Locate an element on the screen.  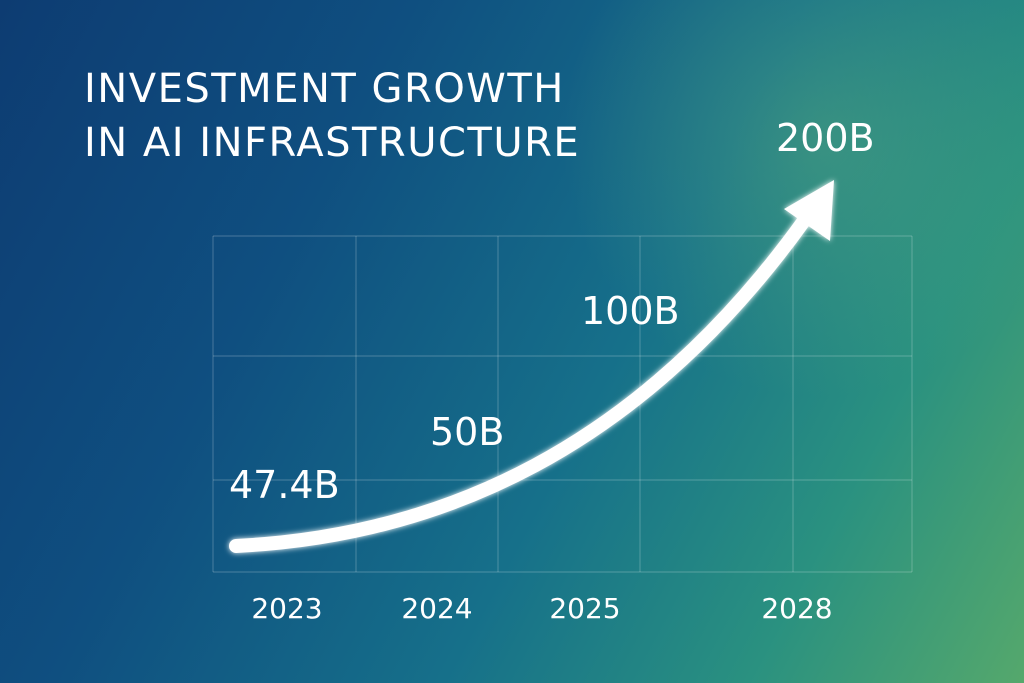
x-tick-2025: 2025 is located at coordinates (584, 608).